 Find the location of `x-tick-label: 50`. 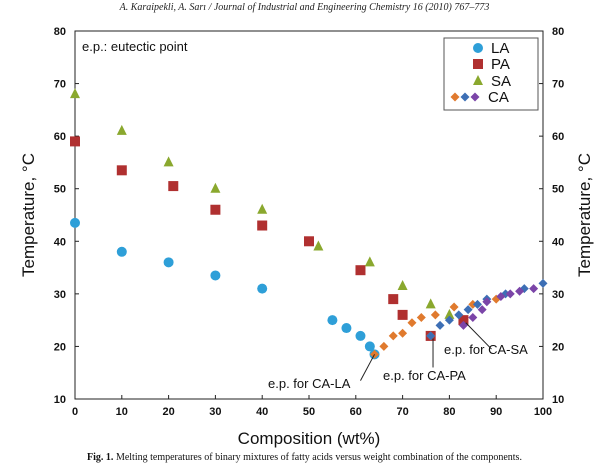

x-tick-label: 50 is located at coordinates (309, 412).